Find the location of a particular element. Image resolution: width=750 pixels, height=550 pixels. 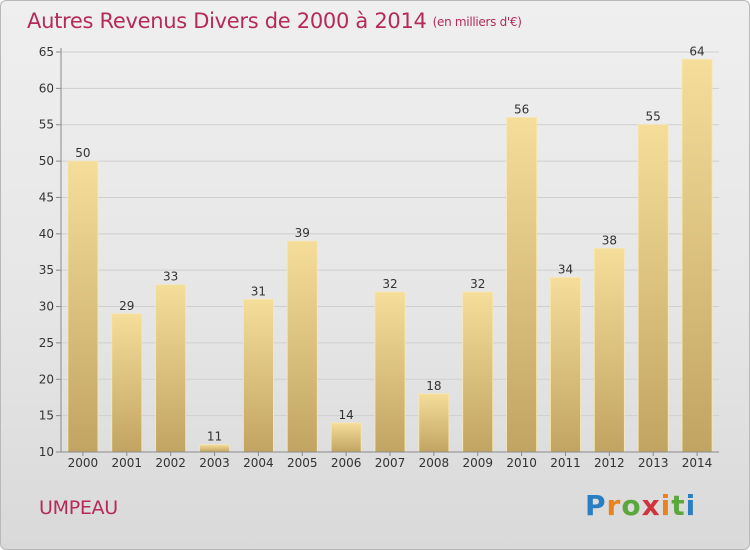

y-tick-label: 10 is located at coordinates (46, 452).